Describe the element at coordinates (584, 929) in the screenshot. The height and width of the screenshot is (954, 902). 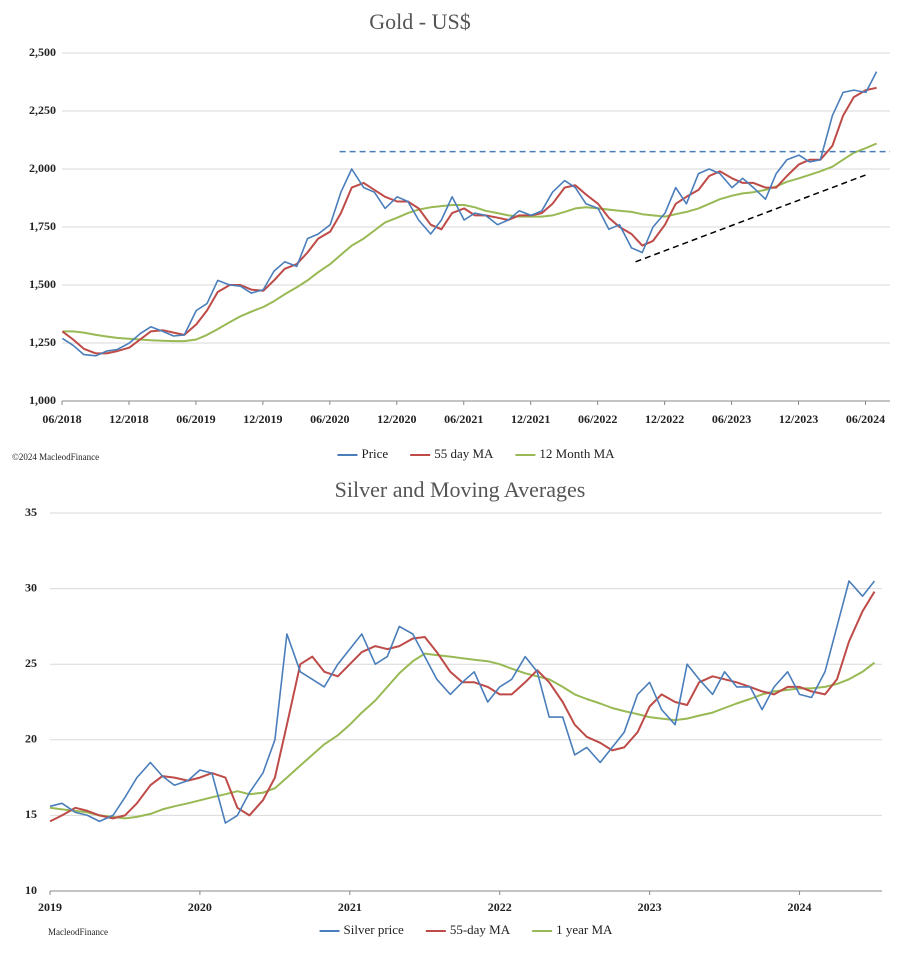
I see `legend-label: 1 year MA` at that location.